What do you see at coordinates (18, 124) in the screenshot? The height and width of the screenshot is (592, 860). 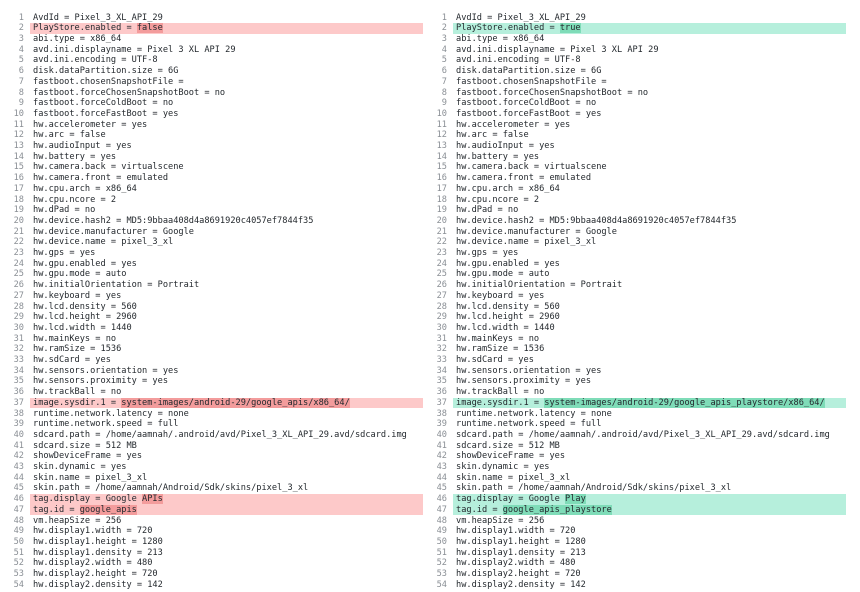 I see `line-number: 11` at bounding box center [18, 124].